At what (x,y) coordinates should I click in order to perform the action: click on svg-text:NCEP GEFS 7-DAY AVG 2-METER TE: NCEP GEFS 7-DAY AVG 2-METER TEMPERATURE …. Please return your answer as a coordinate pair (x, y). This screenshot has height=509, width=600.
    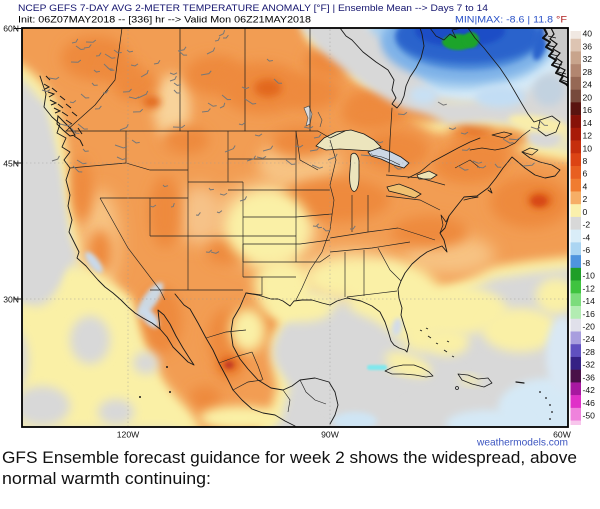
    Looking at the image, I should click on (253, 8).